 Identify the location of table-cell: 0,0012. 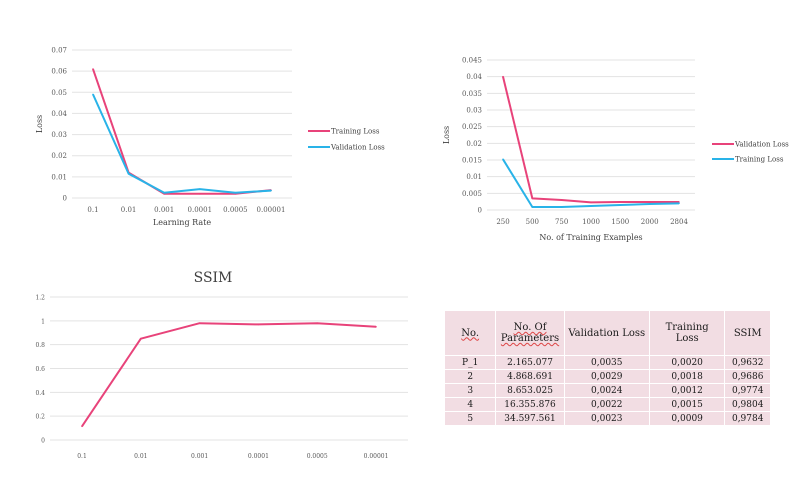
(687, 390).